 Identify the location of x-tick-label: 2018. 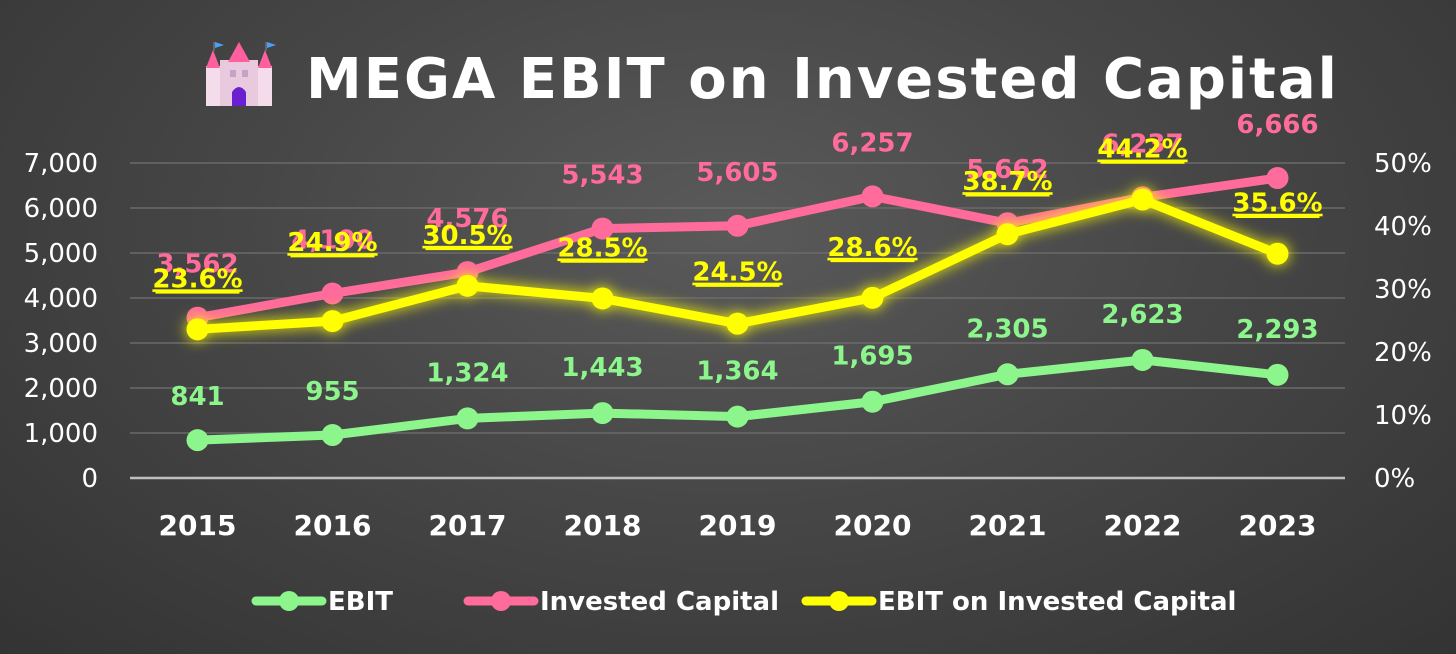
(603, 525).